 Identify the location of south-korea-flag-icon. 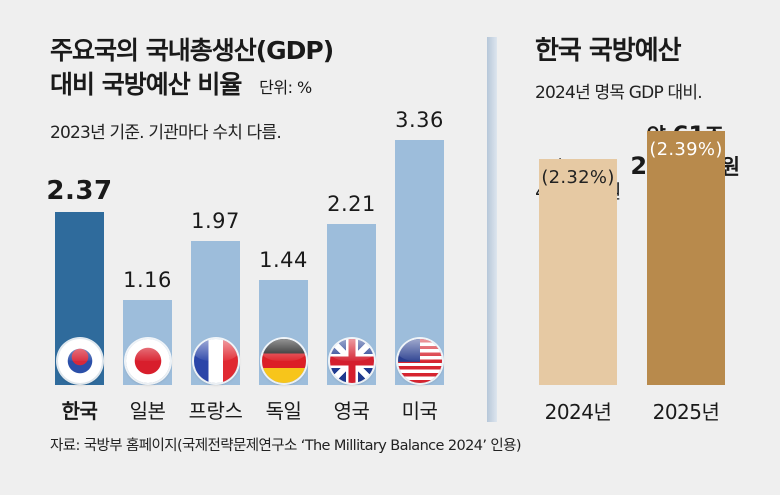
(79, 361).